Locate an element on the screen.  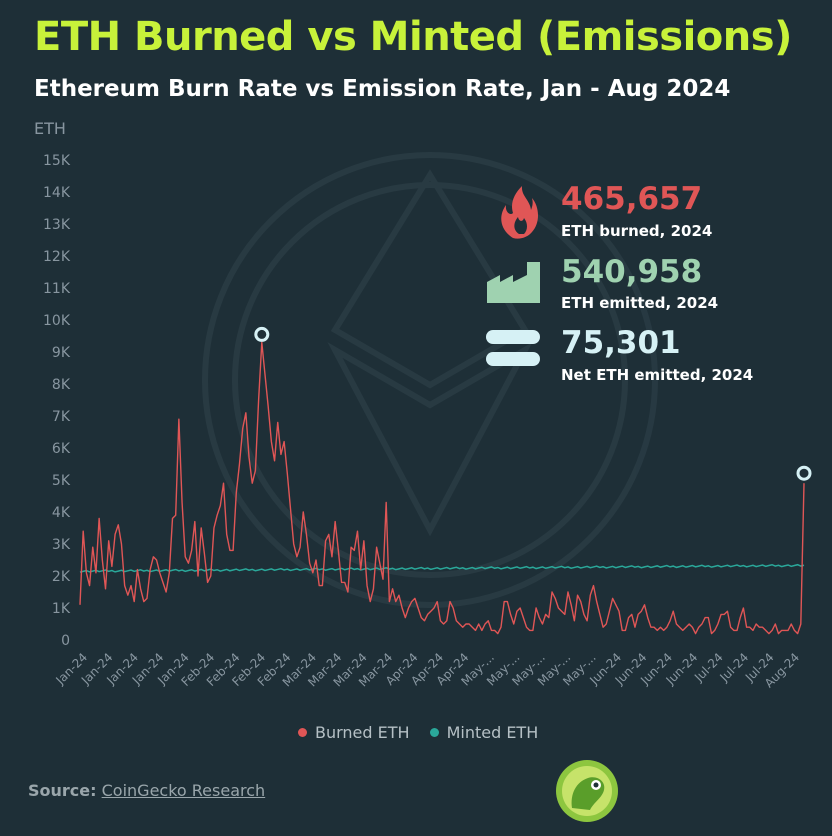
y-axis-title: ETH is located at coordinates (50, 128).